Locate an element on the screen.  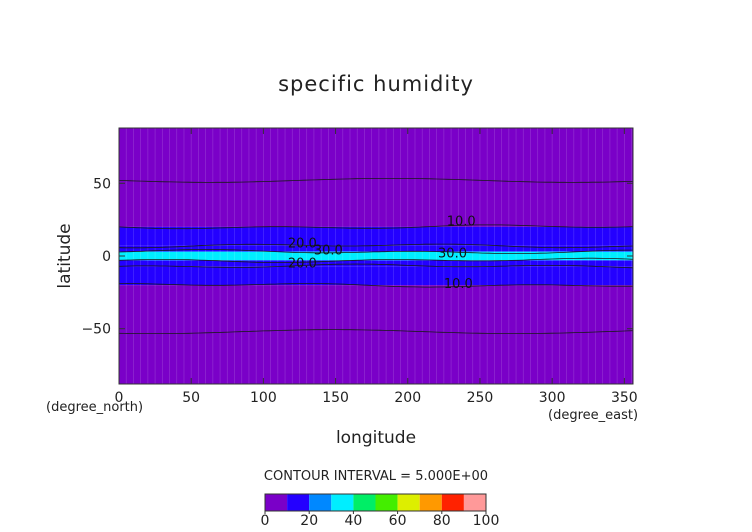
contour-label-2: 30.0 is located at coordinates (328, 251).